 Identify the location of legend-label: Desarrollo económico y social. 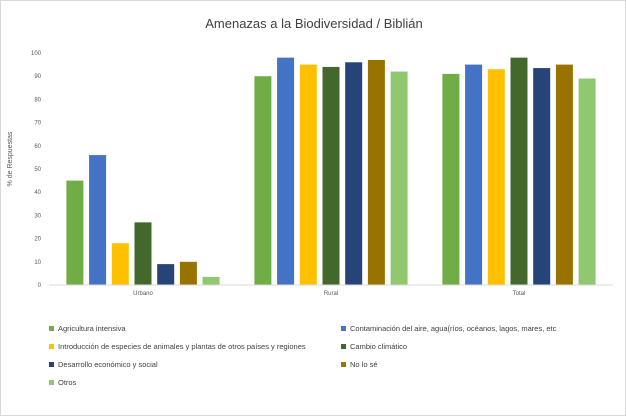
(108, 364).